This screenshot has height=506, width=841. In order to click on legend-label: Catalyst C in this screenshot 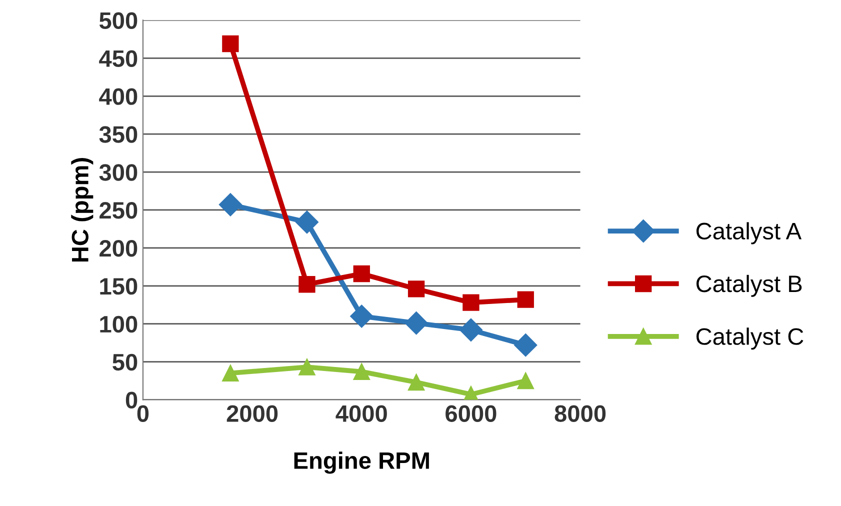, I will do `click(750, 339)`.